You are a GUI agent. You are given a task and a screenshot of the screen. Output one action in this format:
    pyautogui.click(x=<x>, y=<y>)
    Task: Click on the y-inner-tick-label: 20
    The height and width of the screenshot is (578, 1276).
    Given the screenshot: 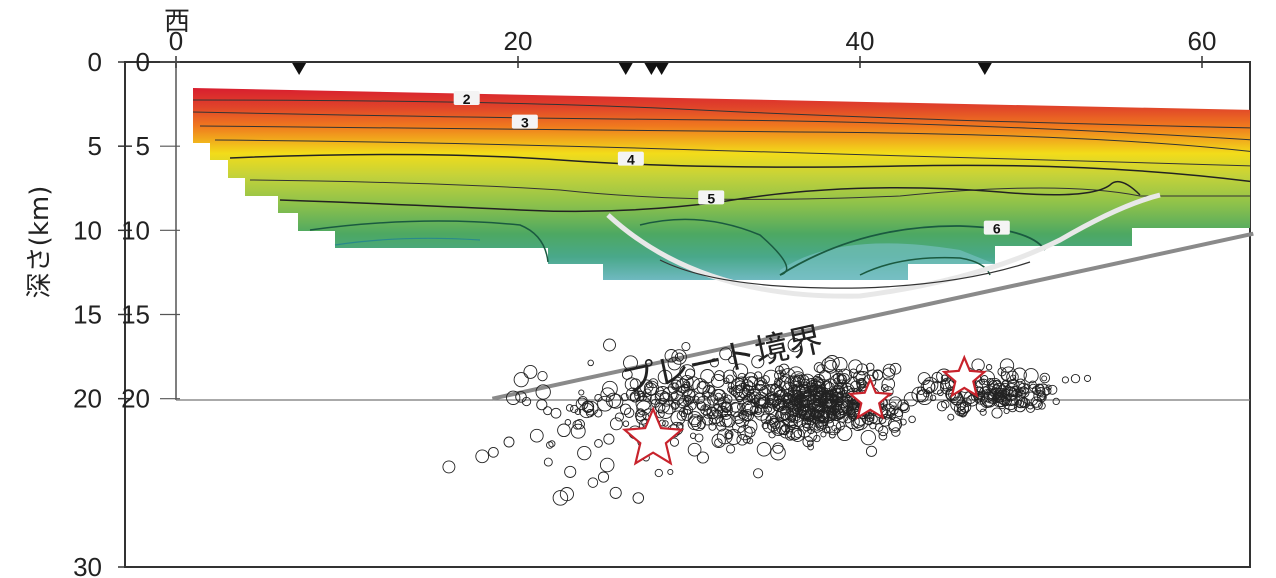 What is the action you would take?
    pyautogui.click(x=135, y=399)
    